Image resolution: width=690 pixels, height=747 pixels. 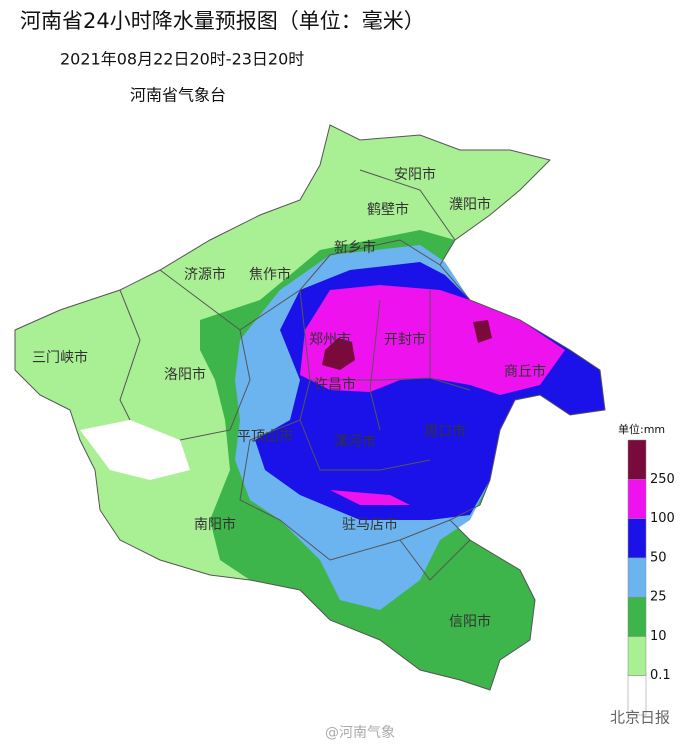 What do you see at coordinates (640, 718) in the screenshot?
I see `watermark: 北京日报` at bounding box center [640, 718].